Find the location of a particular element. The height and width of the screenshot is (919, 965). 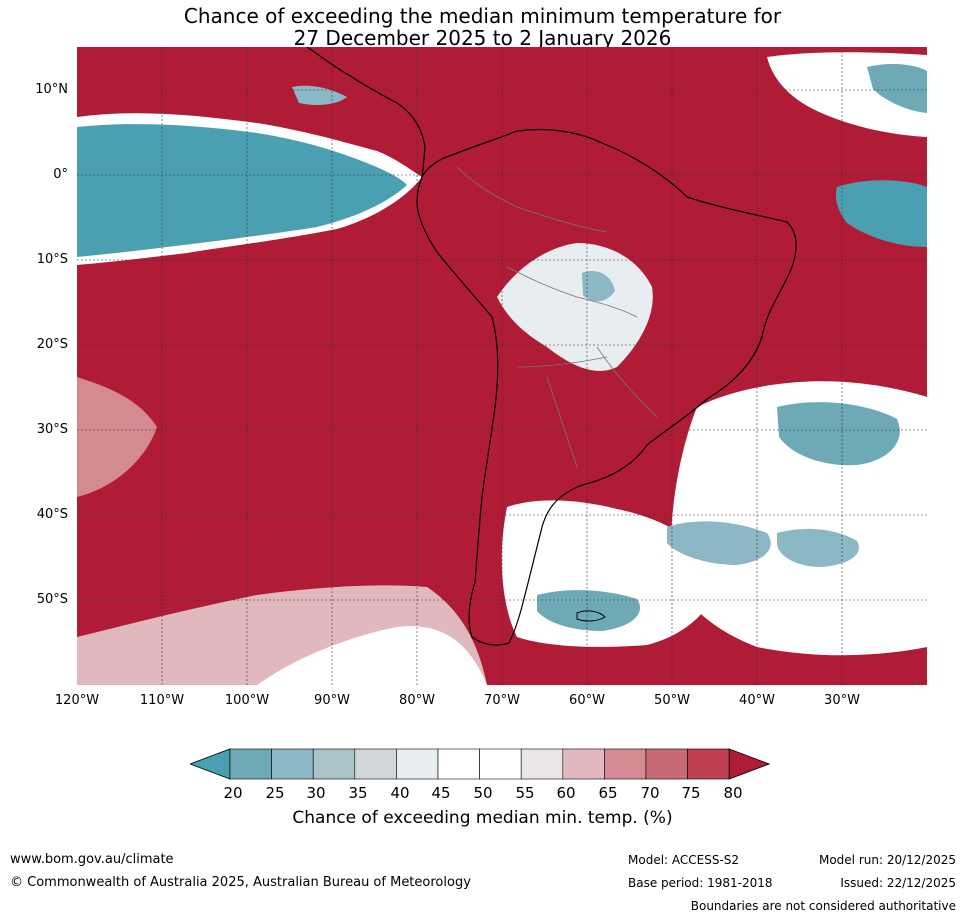

lon-label-30w: 30°W is located at coordinates (842, 700).